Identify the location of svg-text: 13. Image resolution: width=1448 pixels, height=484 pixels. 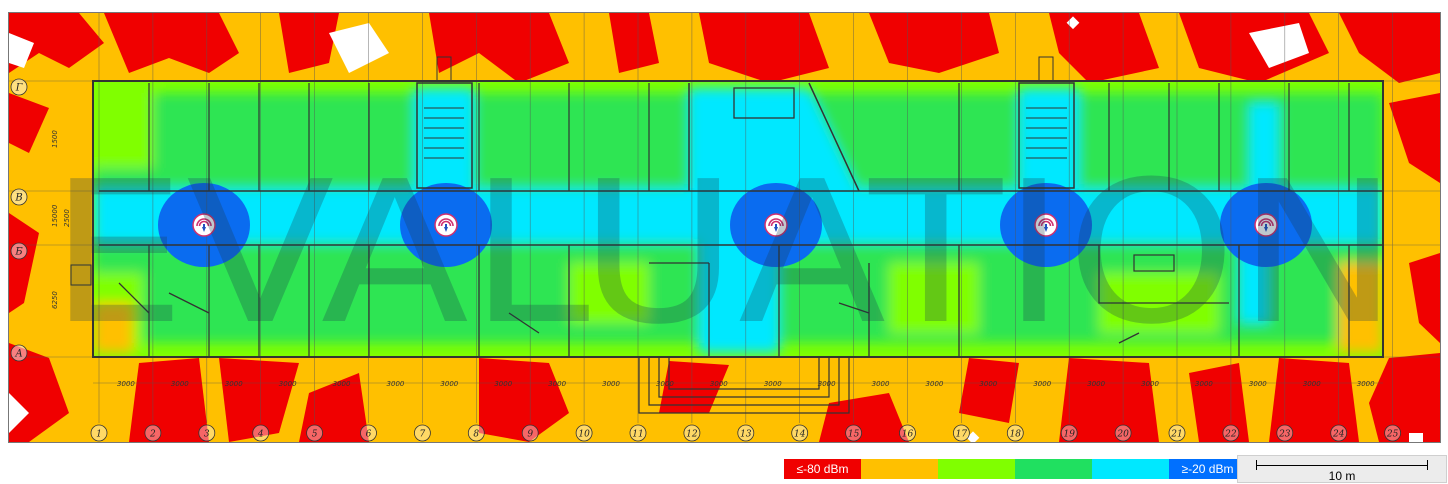
(746, 435).